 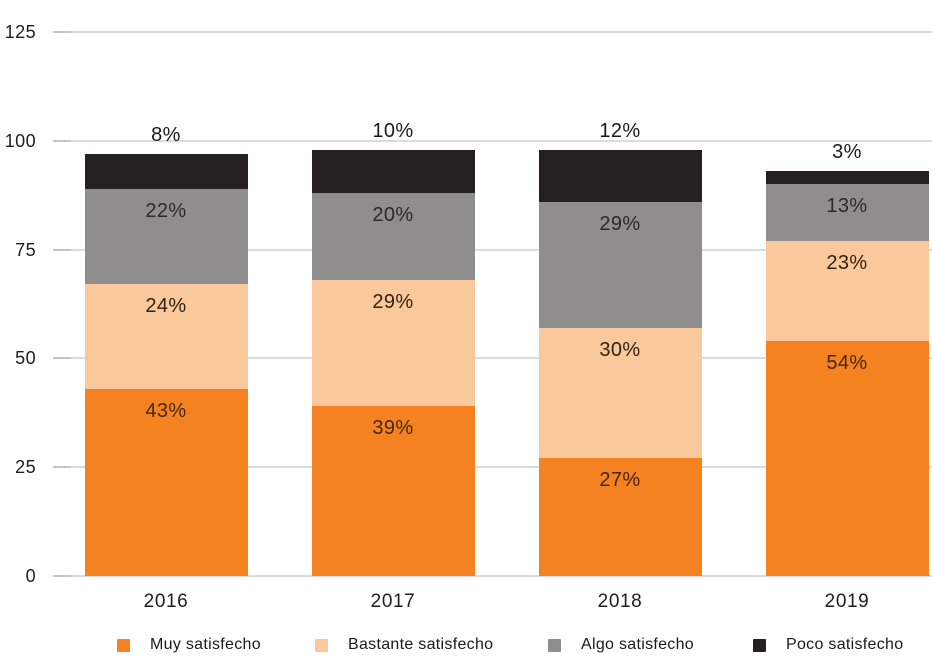 What do you see at coordinates (166, 210) in the screenshot?
I see `segment-value-label: 22%` at bounding box center [166, 210].